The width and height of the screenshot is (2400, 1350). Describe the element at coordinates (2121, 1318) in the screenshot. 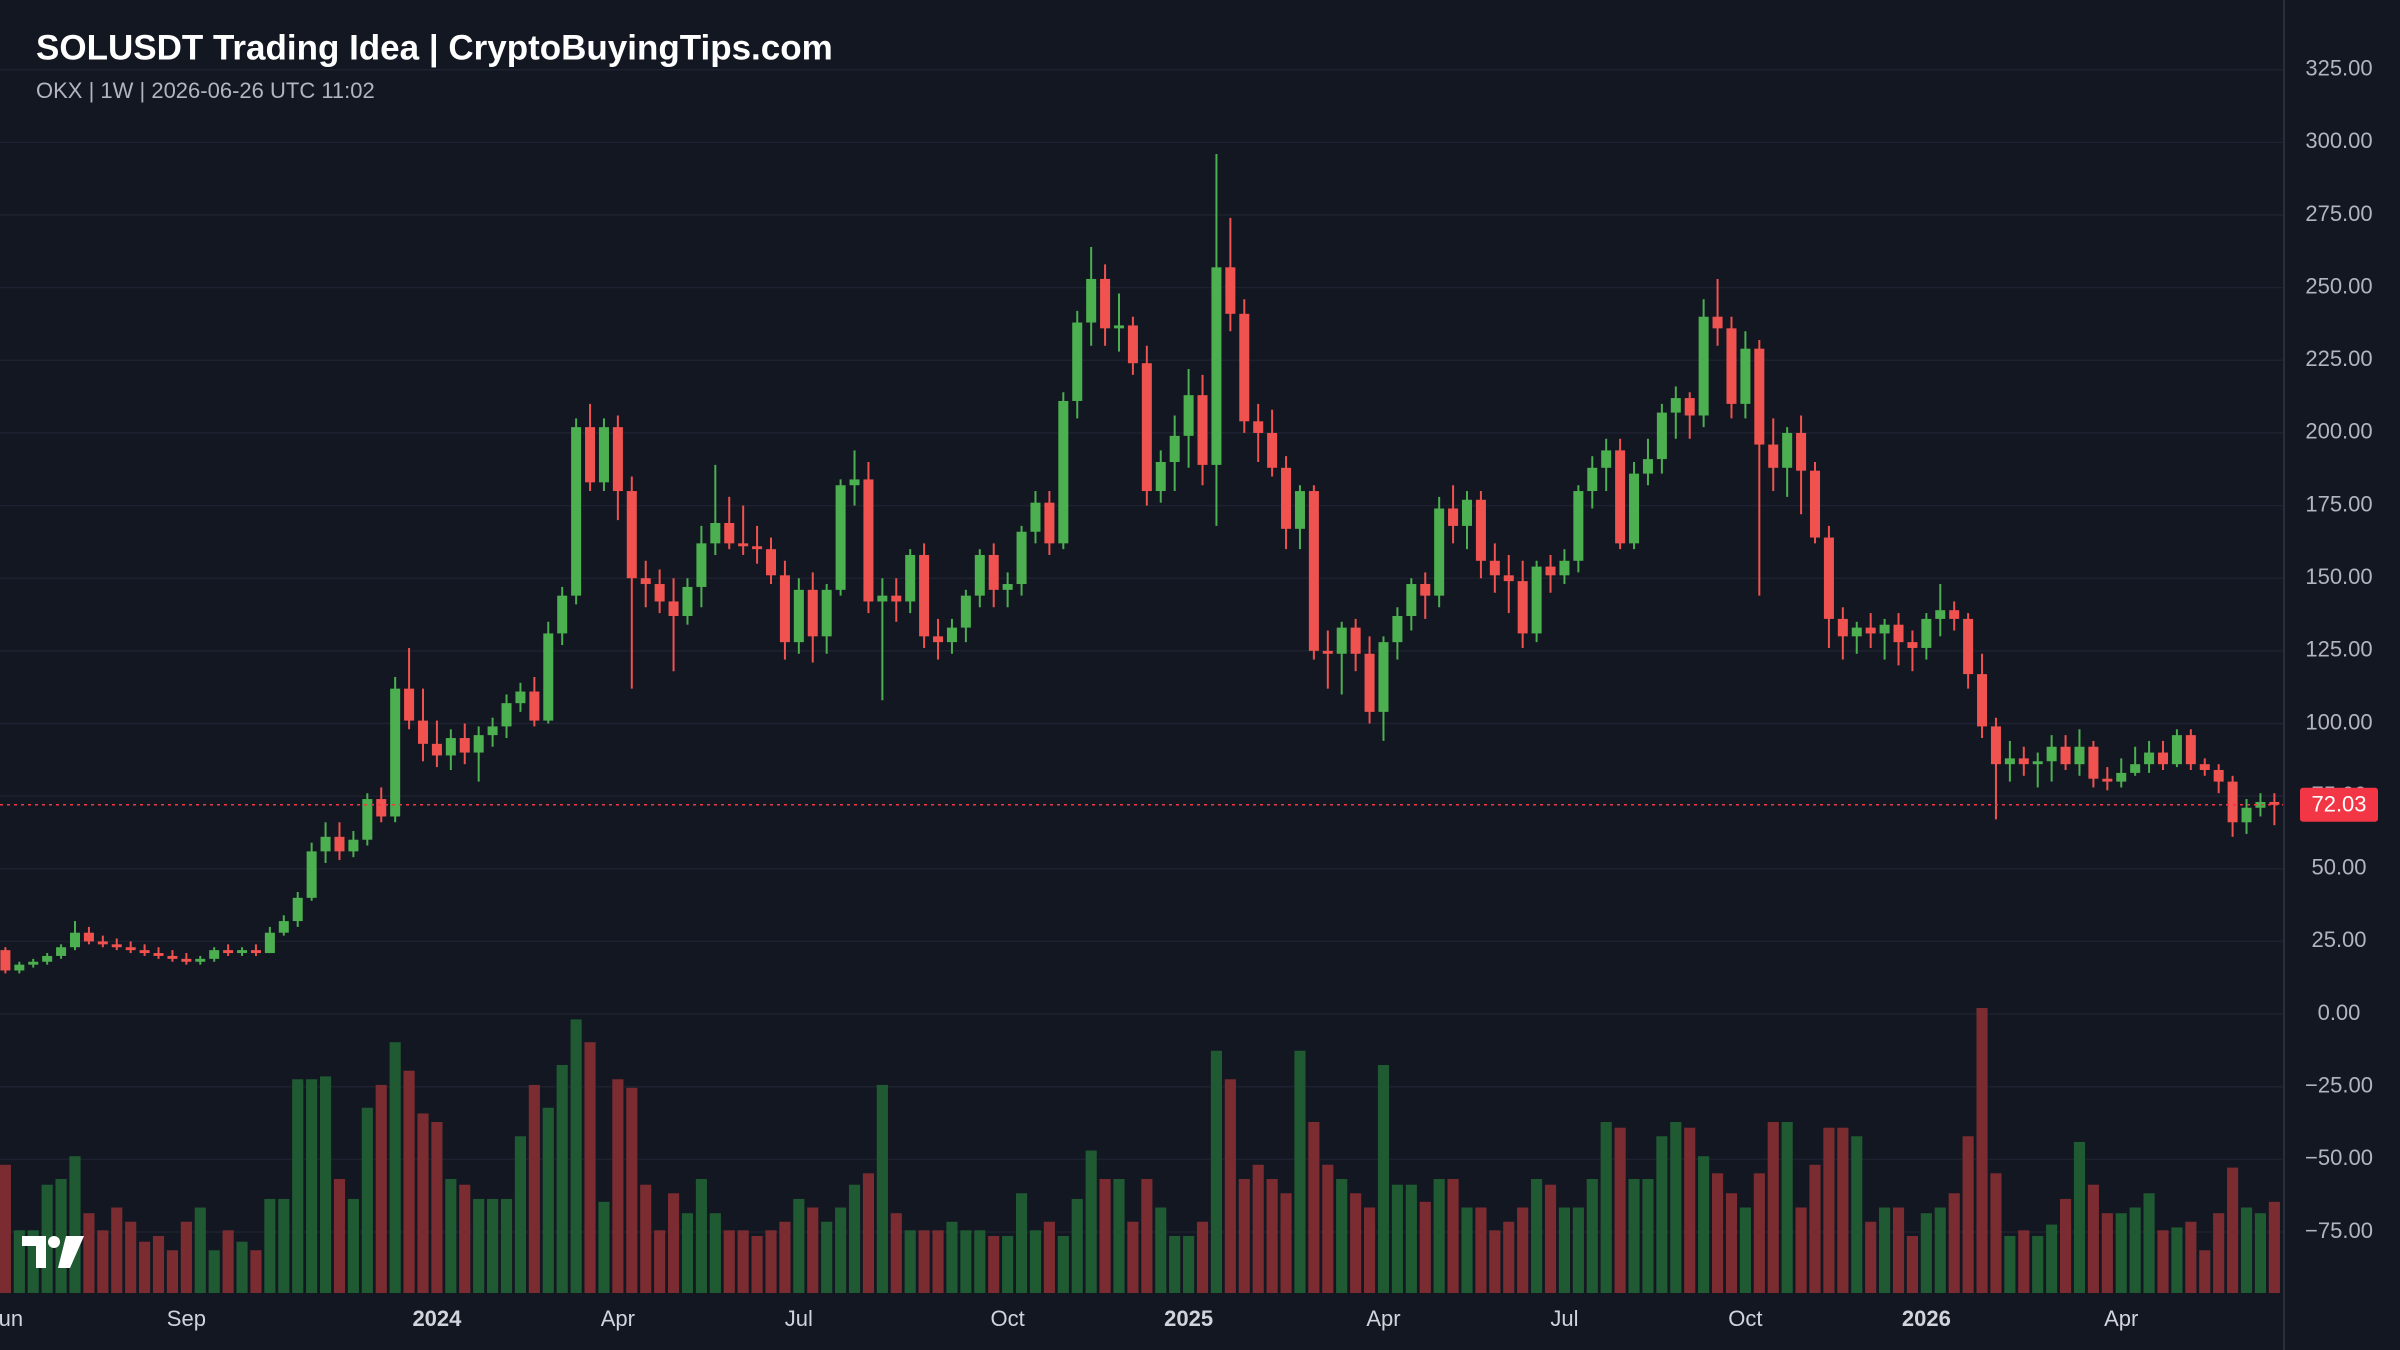

I see `x-tick-label: Apr` at that location.